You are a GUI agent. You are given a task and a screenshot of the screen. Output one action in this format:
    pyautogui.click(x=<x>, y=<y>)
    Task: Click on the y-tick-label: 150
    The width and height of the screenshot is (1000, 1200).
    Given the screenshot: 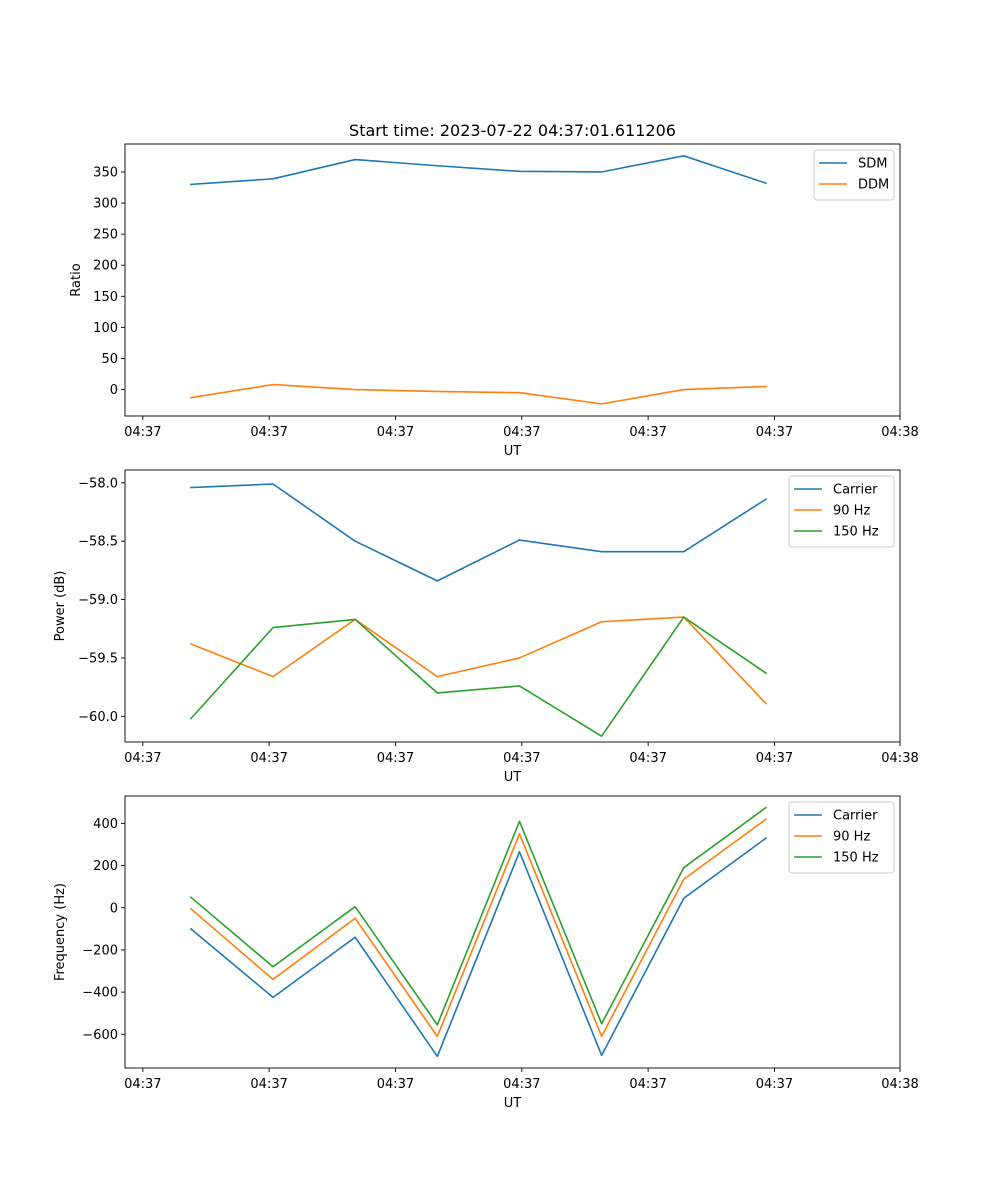 What is the action you would take?
    pyautogui.click(x=105, y=297)
    